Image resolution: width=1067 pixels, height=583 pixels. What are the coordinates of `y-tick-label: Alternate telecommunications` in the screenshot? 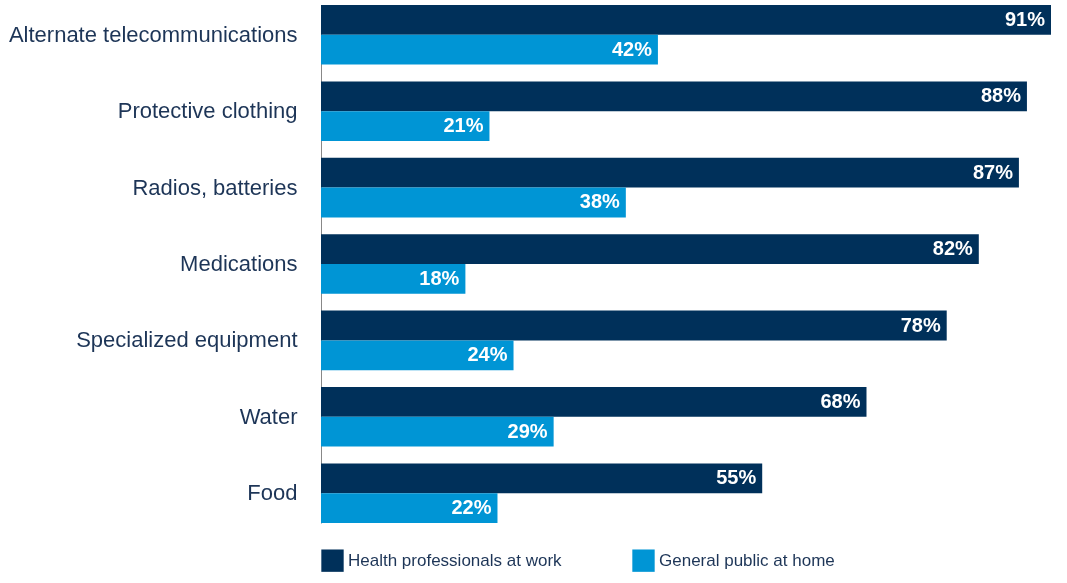 It's located at (153, 34).